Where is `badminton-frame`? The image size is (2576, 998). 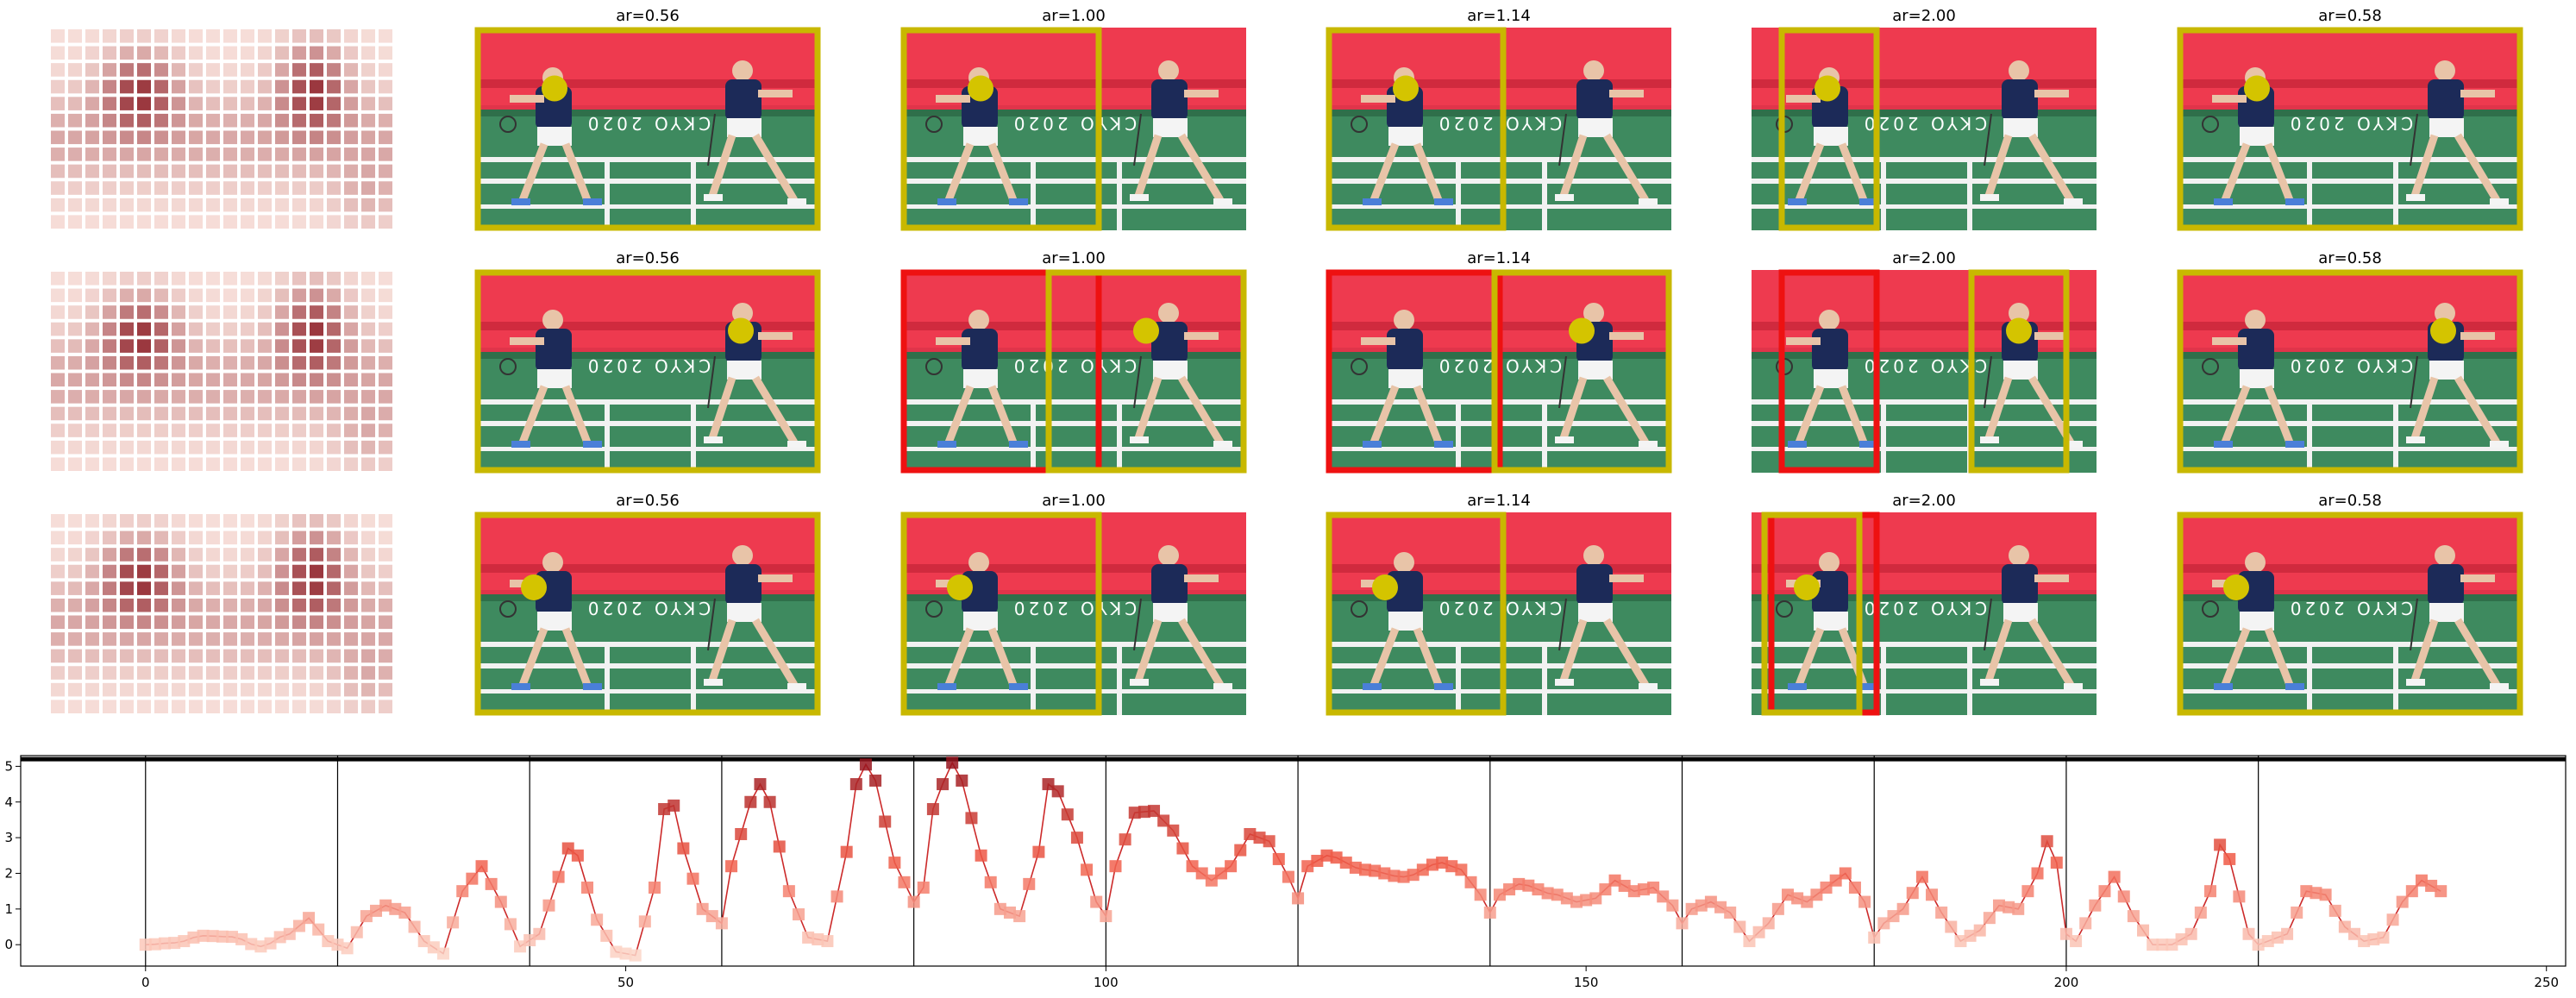 badminton-frame is located at coordinates (1498, 613).